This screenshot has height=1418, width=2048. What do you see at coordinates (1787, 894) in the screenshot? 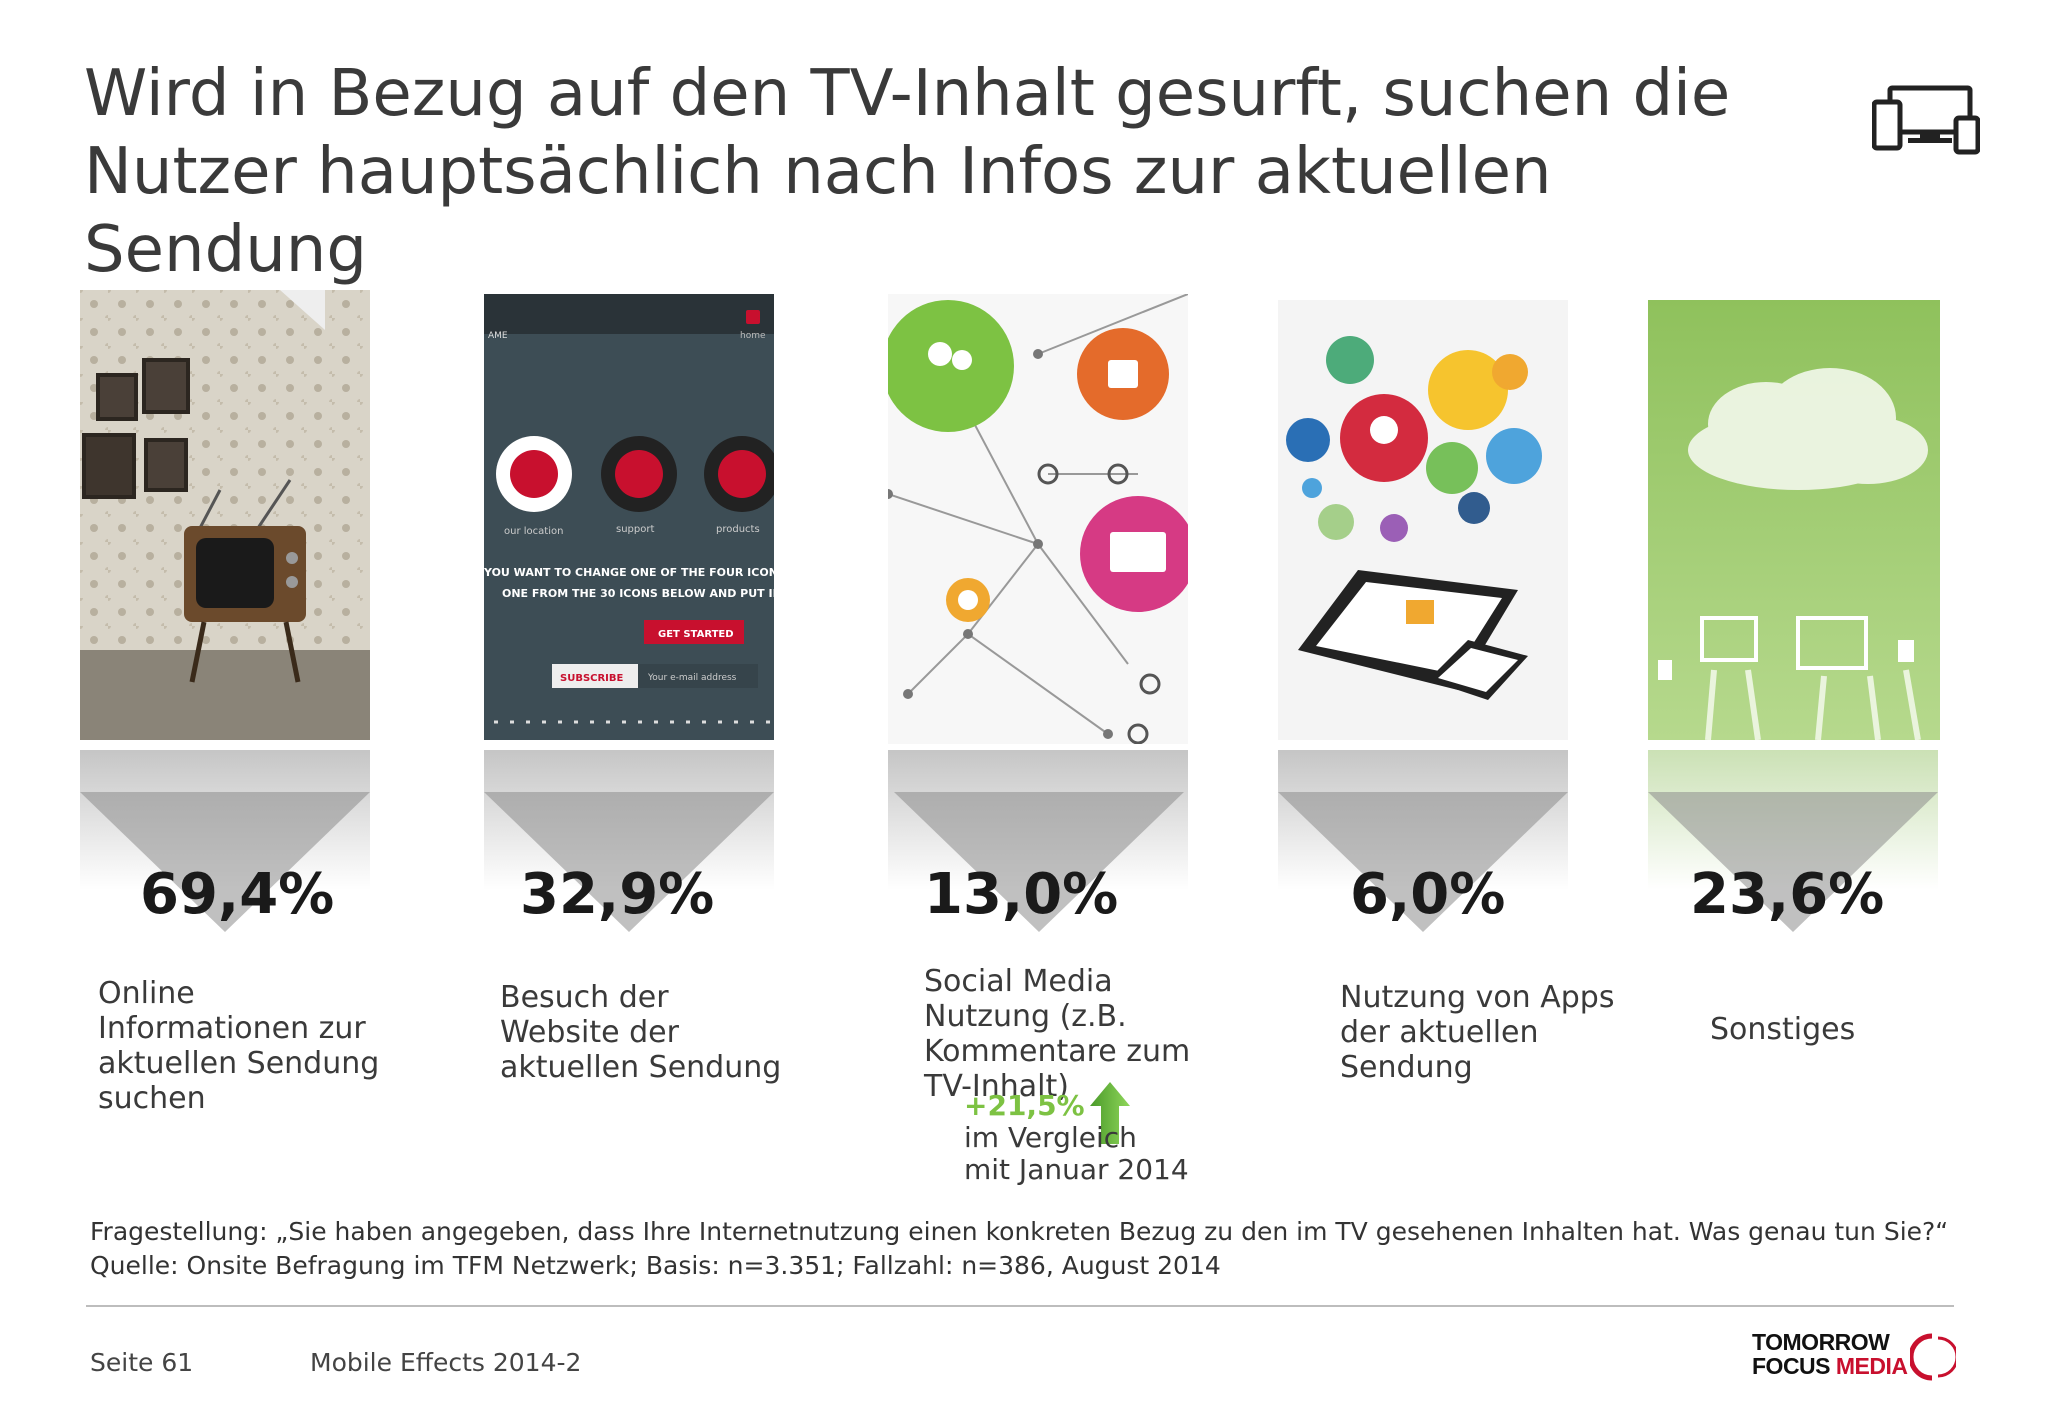
I see `value: 23,6%` at bounding box center [1787, 894].